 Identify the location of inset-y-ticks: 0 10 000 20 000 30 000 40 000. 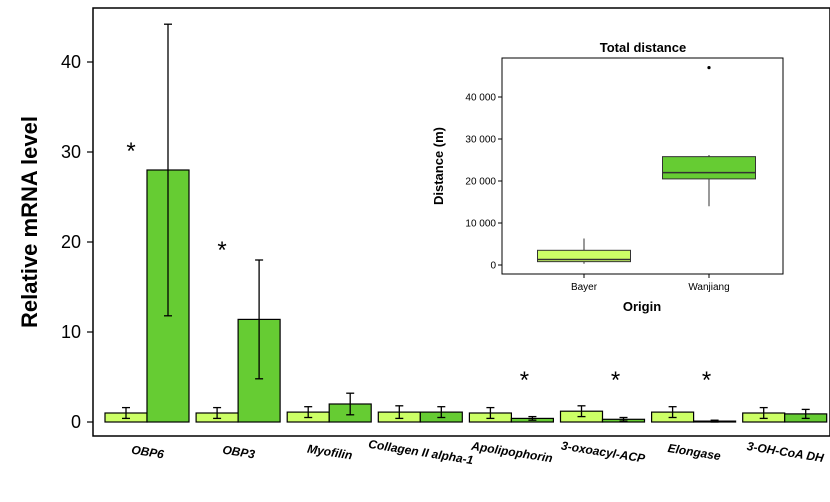
(483, 182).